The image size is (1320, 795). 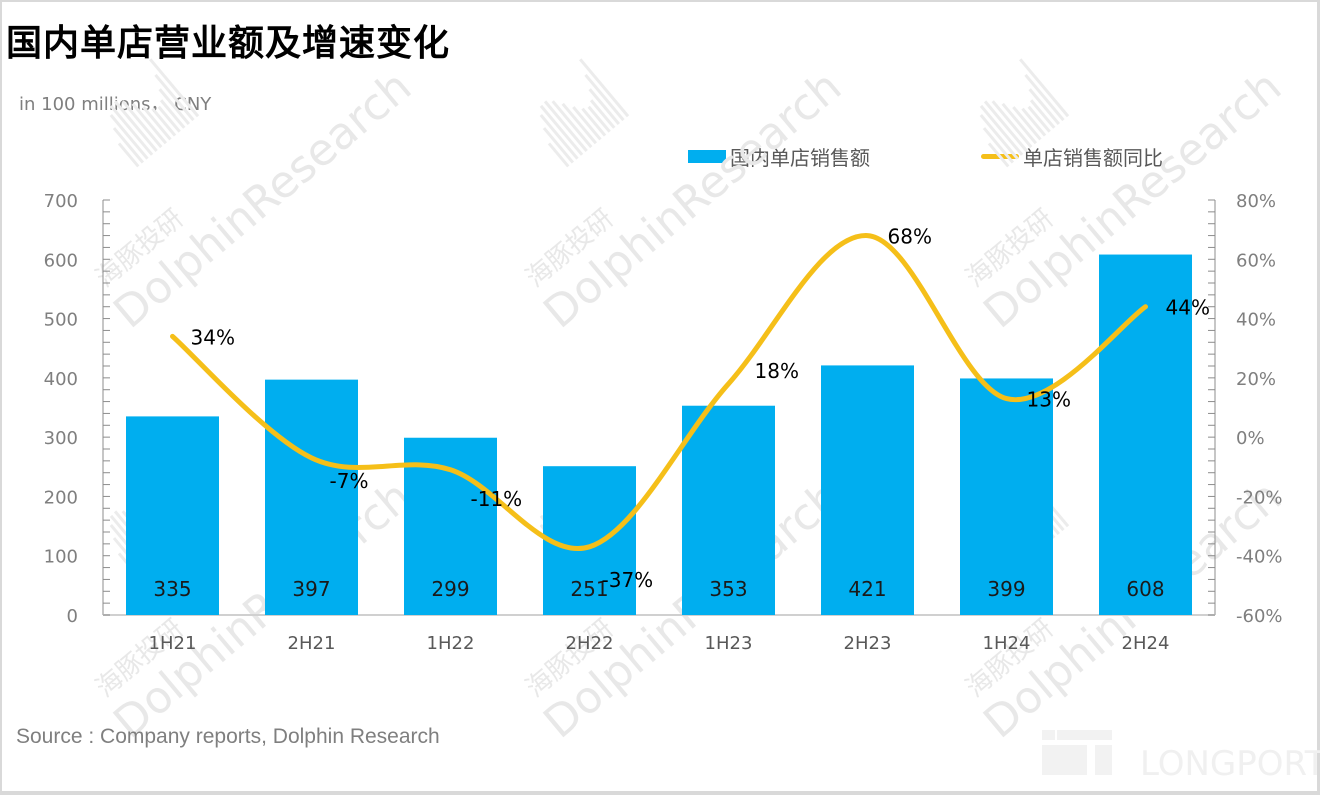 I want to click on chart-title: 国内单店营业额及增速变化, so click(x=228, y=43).